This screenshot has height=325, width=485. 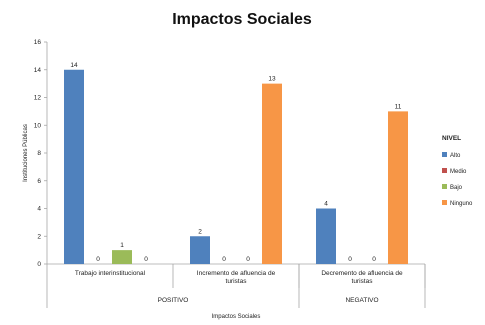 I want to click on x-category-label: Trabajo interinstitucional, so click(x=110, y=273).